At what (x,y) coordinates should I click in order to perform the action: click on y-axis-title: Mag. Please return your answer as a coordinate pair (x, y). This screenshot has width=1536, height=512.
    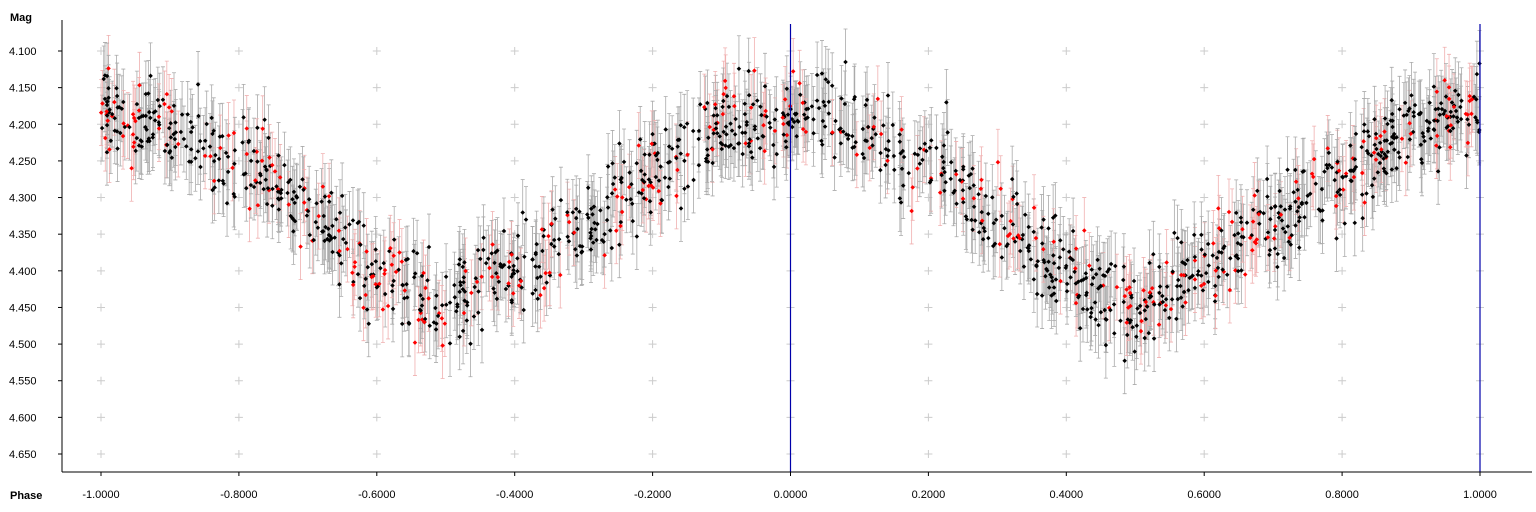
    Looking at the image, I should click on (21, 18).